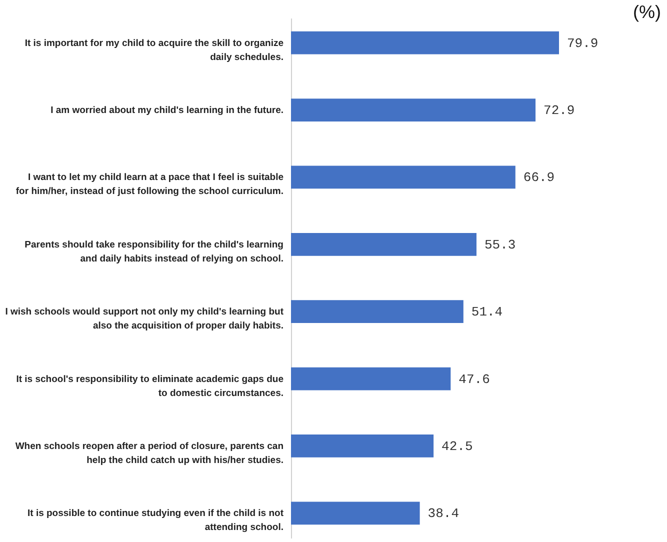 This screenshot has height=542, width=667. I want to click on y-tick-label: I want to let my child learn at a pace that I feel is suitable for him/her, instead of just following the school curriculum., so click(150, 185).